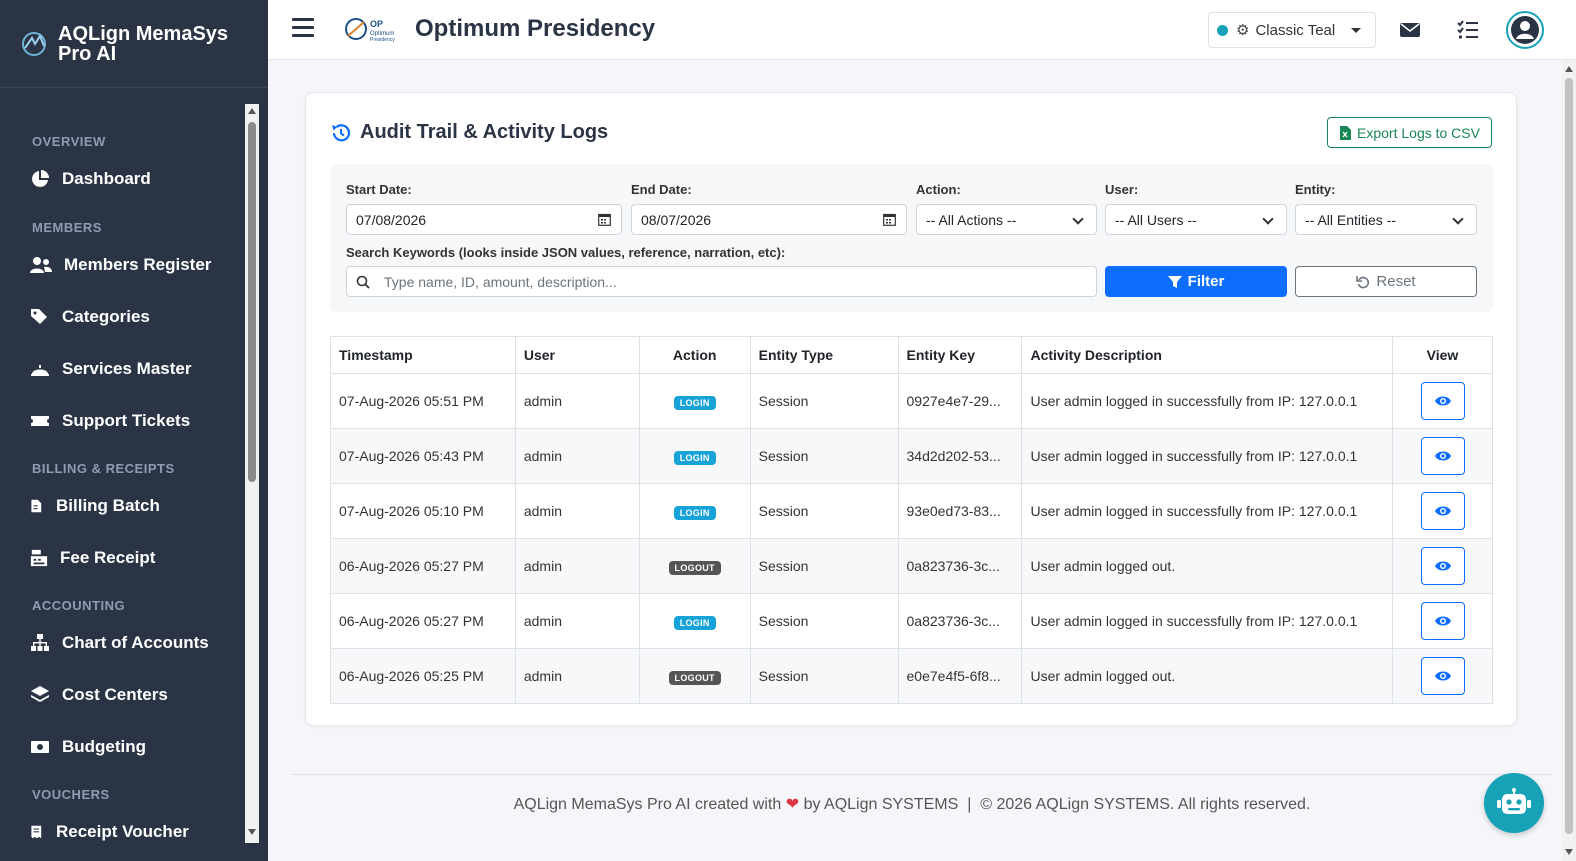 This screenshot has width=1576, height=861. I want to click on theme-selector: ⚙ Classic Teal, so click(1292, 30).